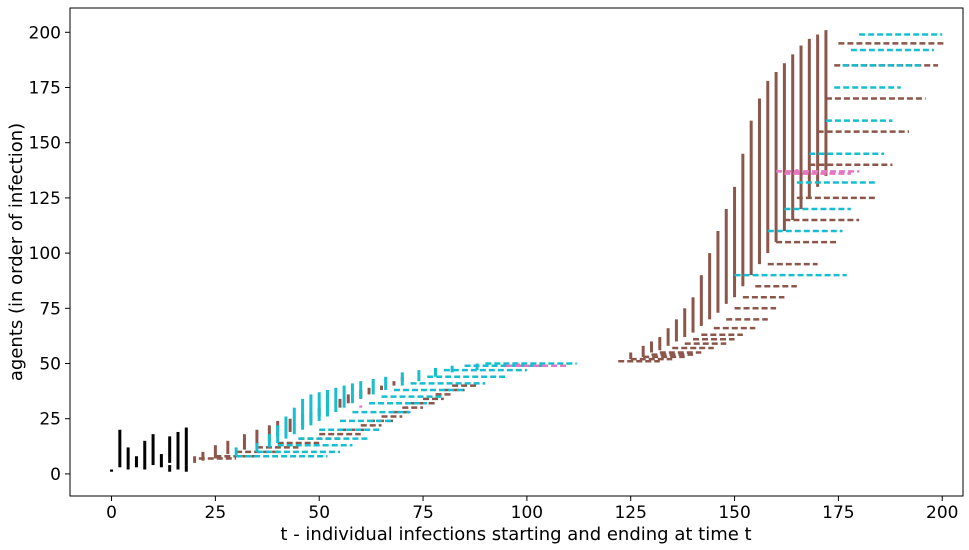 This screenshot has width=969, height=550. Describe the element at coordinates (45, 199) in the screenshot. I see `y-tick-label: 125` at that location.